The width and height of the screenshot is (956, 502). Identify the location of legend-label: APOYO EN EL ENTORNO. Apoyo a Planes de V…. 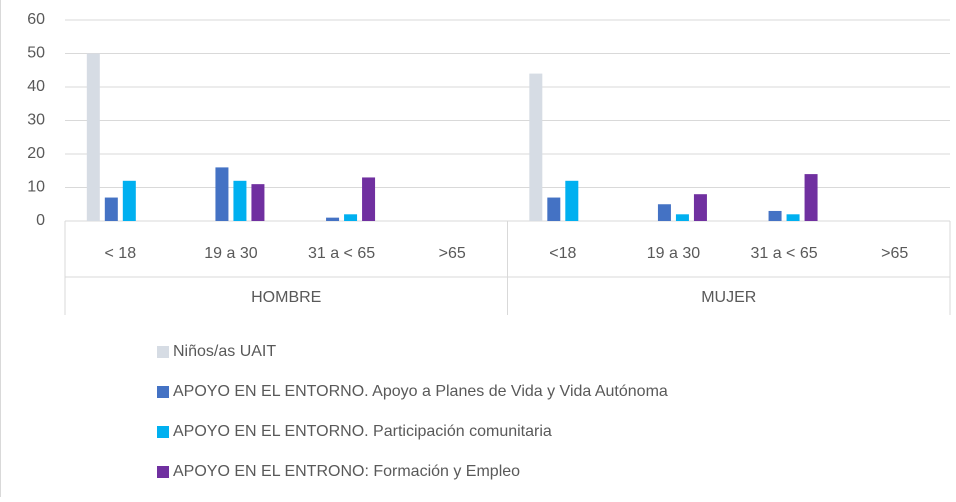
(420, 391).